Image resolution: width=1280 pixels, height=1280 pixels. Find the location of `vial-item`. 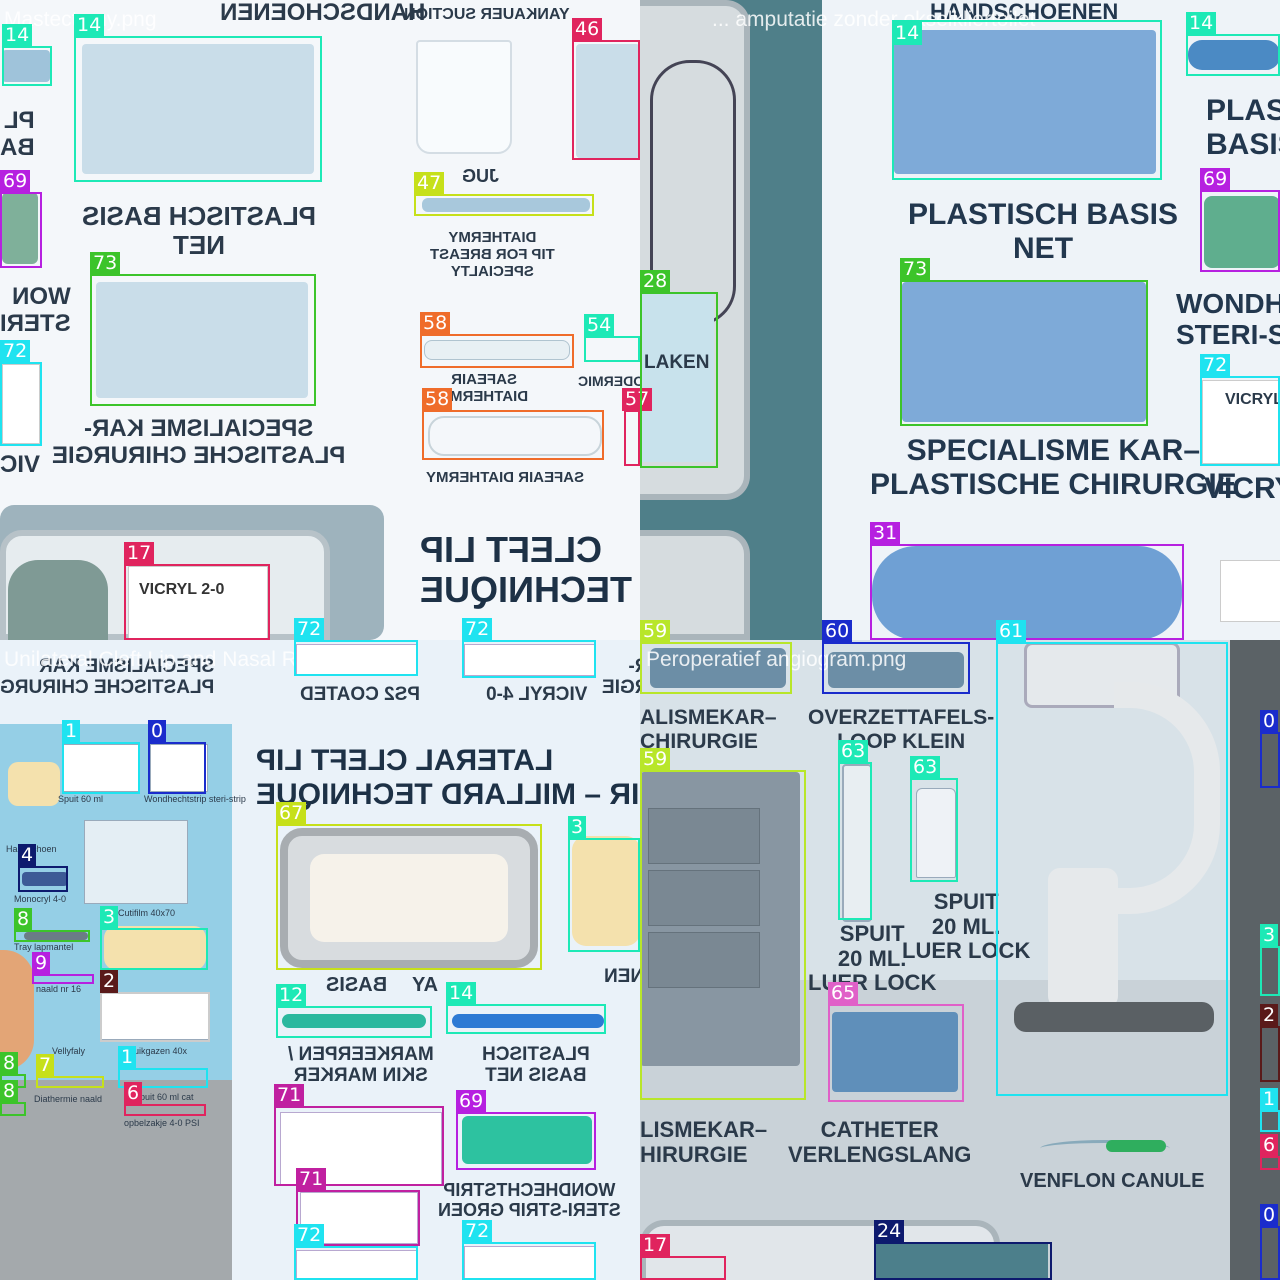

vial-item is located at coordinates (936, 833).